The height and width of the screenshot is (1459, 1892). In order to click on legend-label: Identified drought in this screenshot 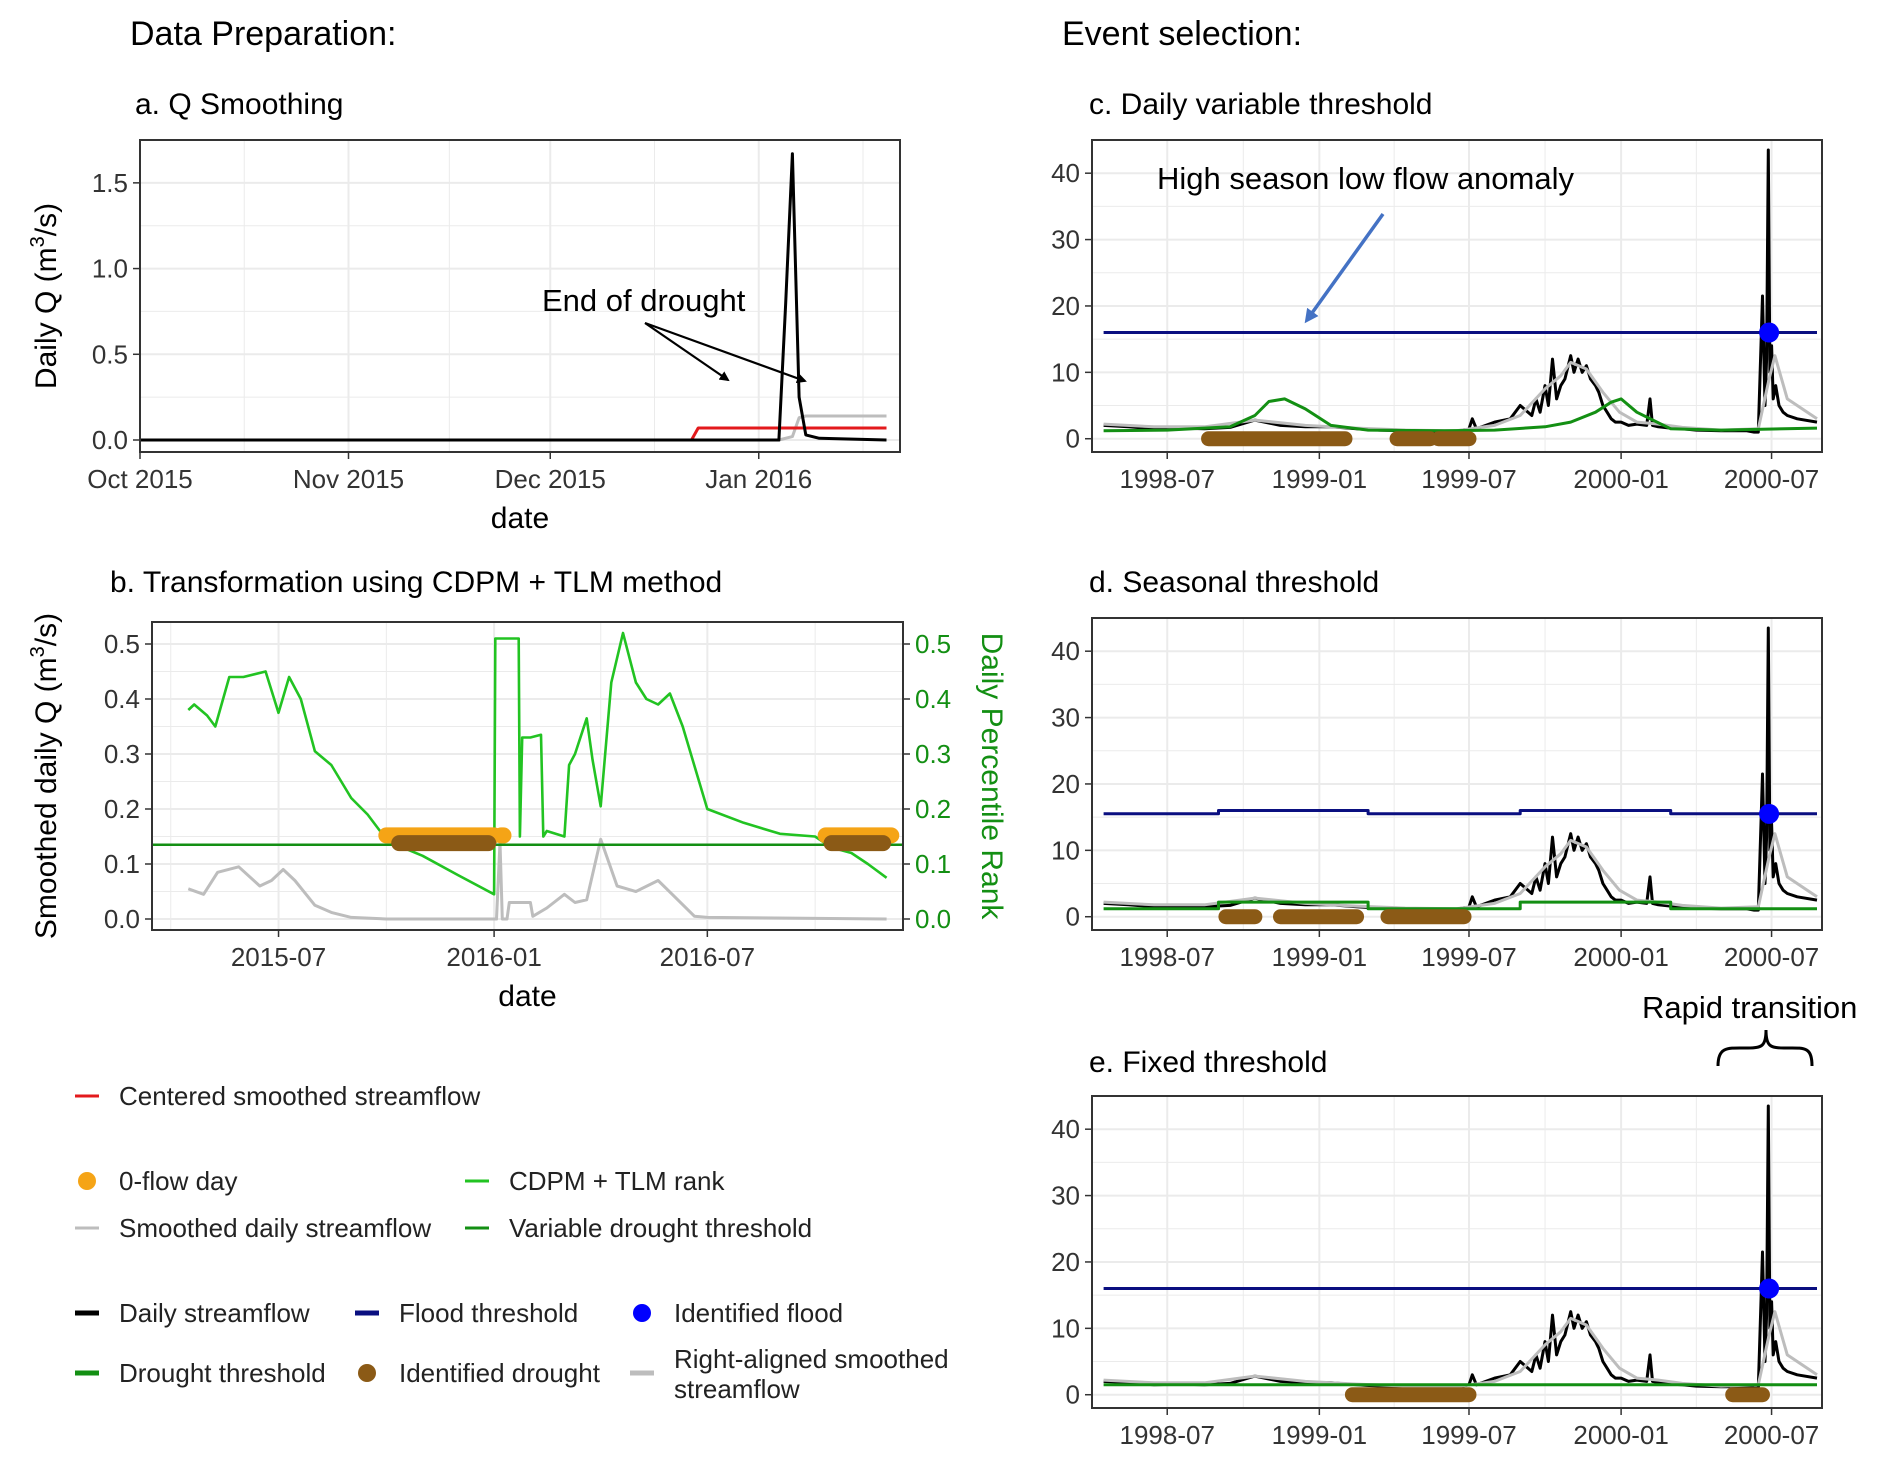, I will do `click(500, 1373)`.